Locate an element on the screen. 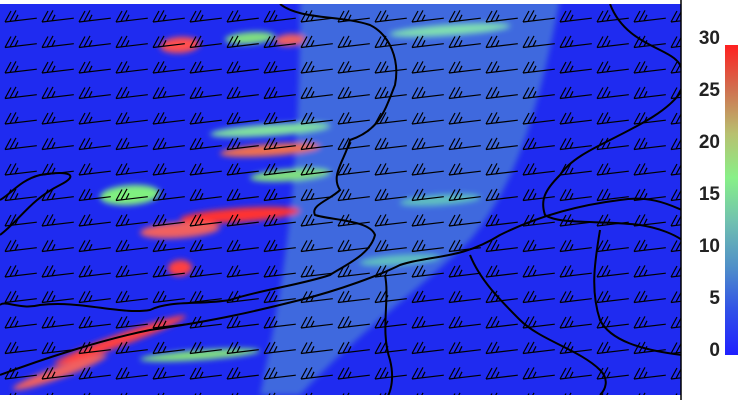 This screenshot has width=749, height=400. border-belgium is located at coordinates (538, 324).